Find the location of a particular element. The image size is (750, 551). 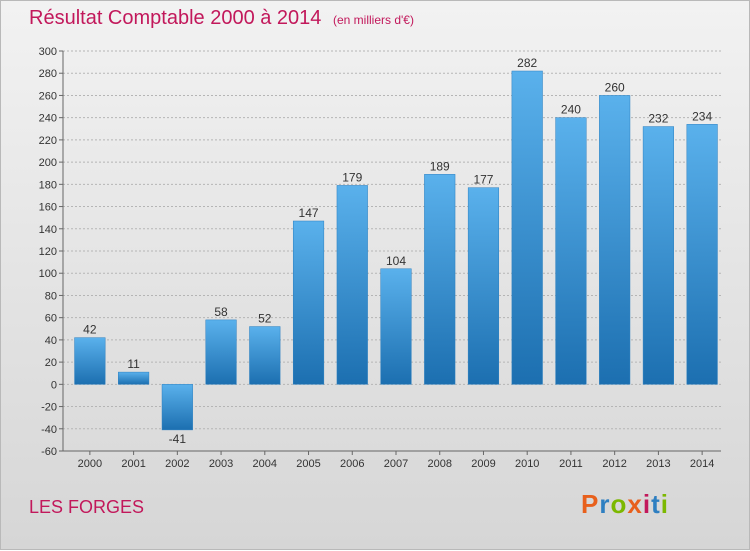

x-tick-label-2002: 2002 is located at coordinates (177, 464).